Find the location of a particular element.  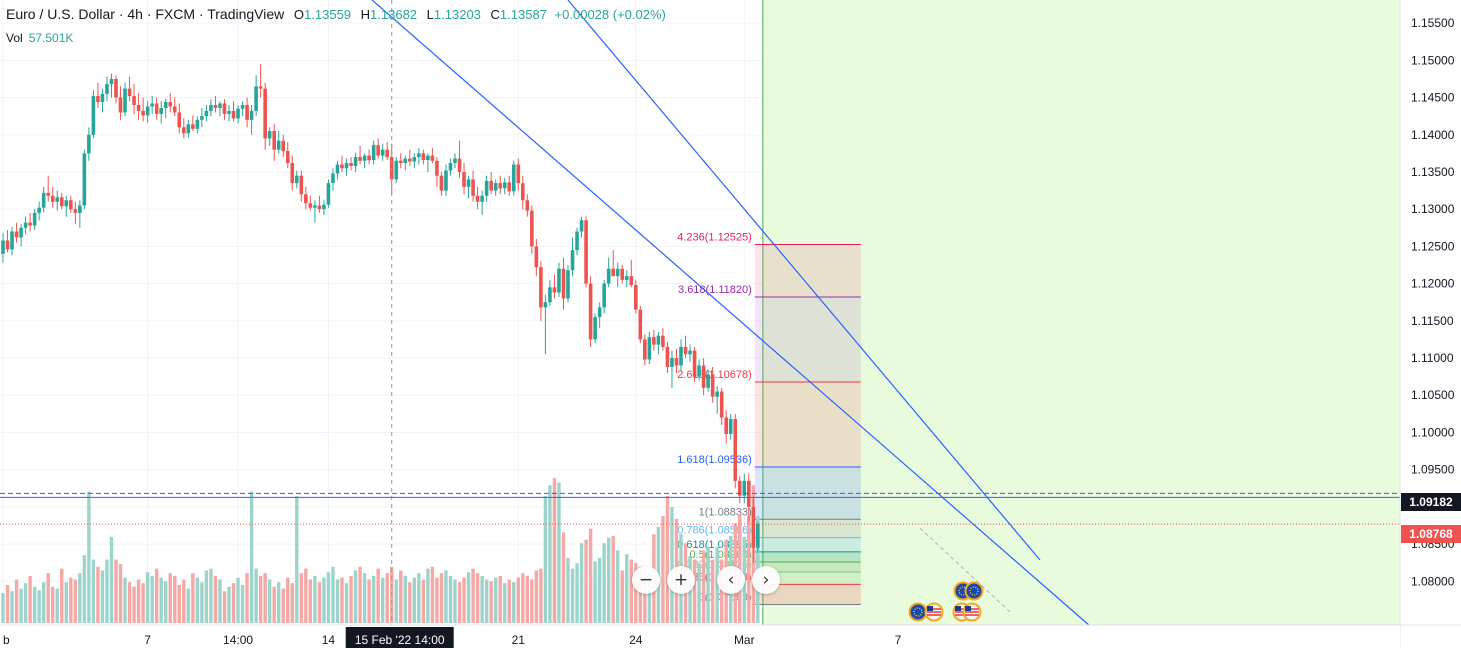

price-tick-label: 1.10500 is located at coordinates (1433, 395).